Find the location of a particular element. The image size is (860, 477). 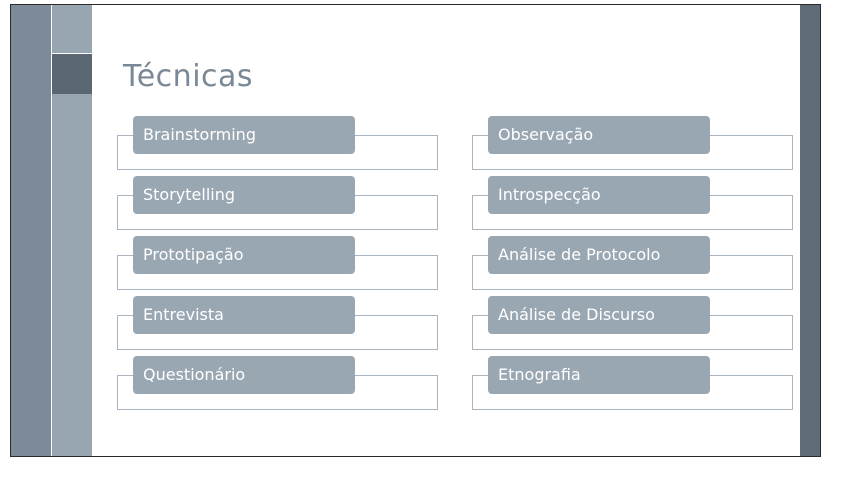

technique-label: Etnografia is located at coordinates (599, 375).